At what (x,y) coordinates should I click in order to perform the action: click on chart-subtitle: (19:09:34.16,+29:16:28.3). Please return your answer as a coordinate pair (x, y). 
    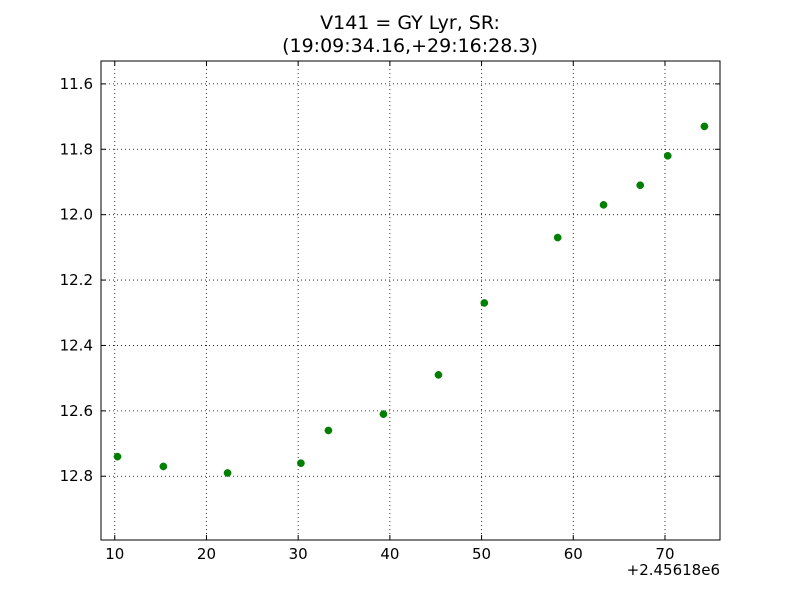
    Looking at the image, I should click on (410, 46).